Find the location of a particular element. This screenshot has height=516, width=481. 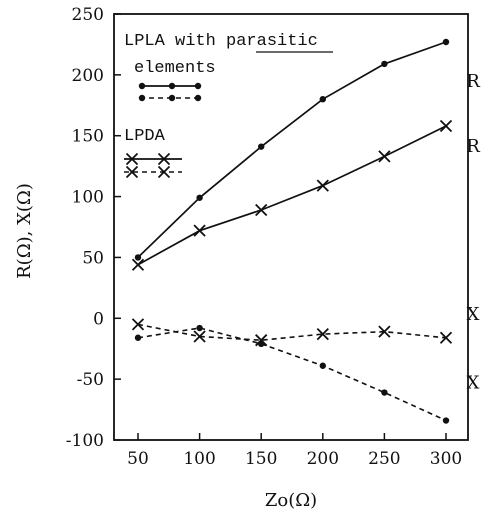

legend-label-lpla-cont: elements is located at coordinates (175, 68).